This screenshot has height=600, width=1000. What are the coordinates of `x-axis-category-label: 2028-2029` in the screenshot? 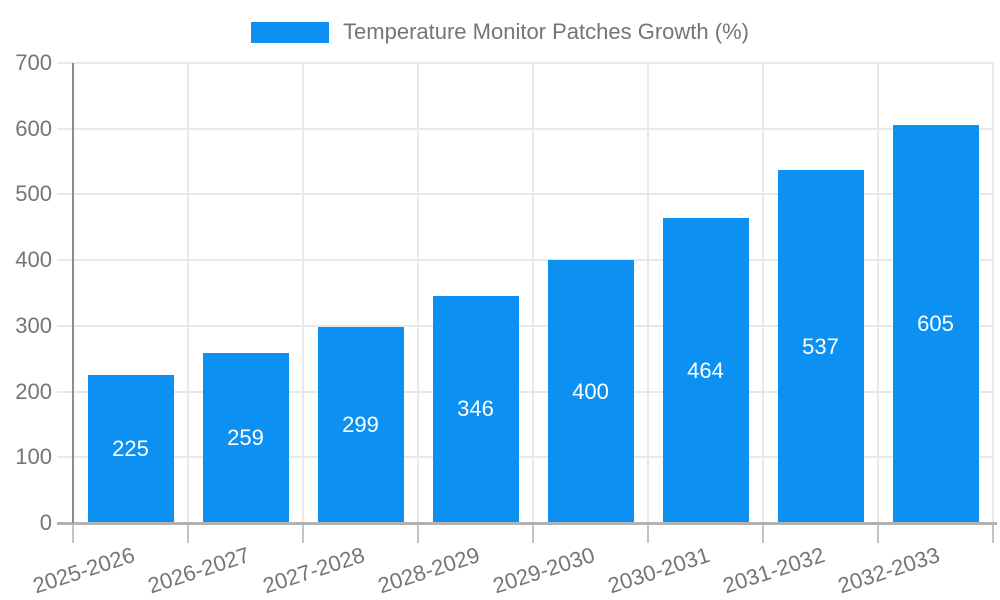 It's located at (429, 570).